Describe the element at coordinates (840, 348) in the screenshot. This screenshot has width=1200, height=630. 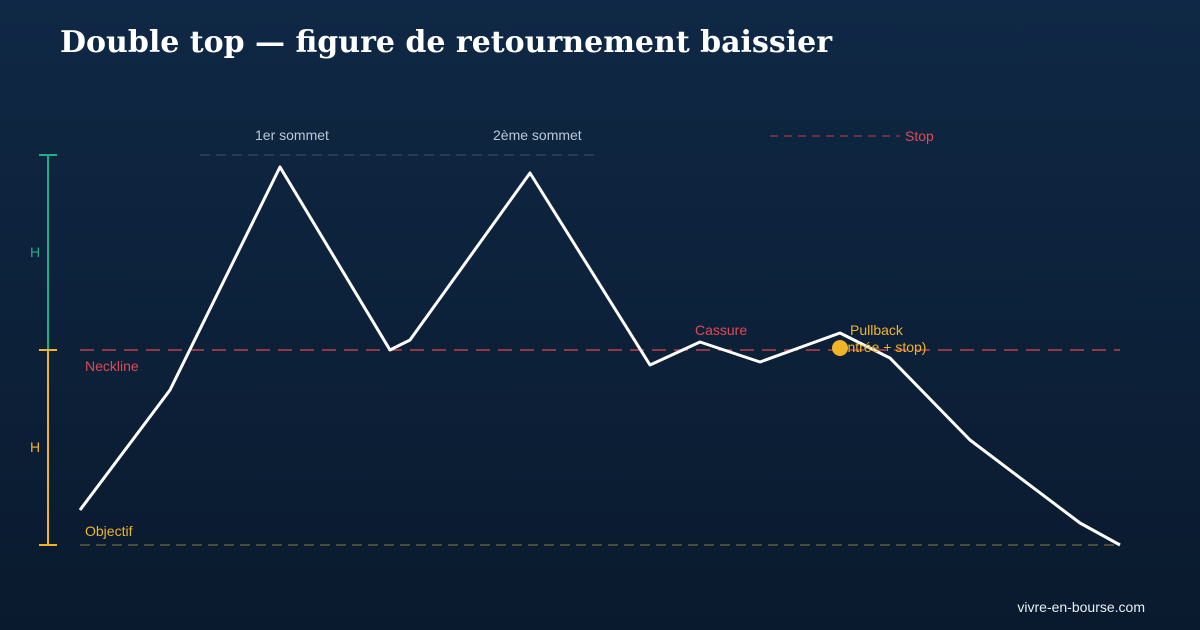
I see `pullback-point` at that location.